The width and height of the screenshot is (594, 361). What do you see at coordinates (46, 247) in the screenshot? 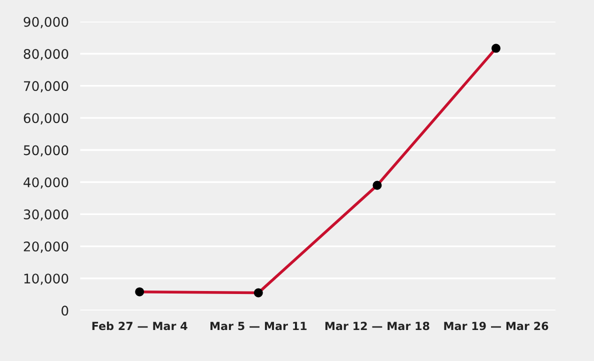
I see `y-tick-label: 20,000` at bounding box center [46, 247].